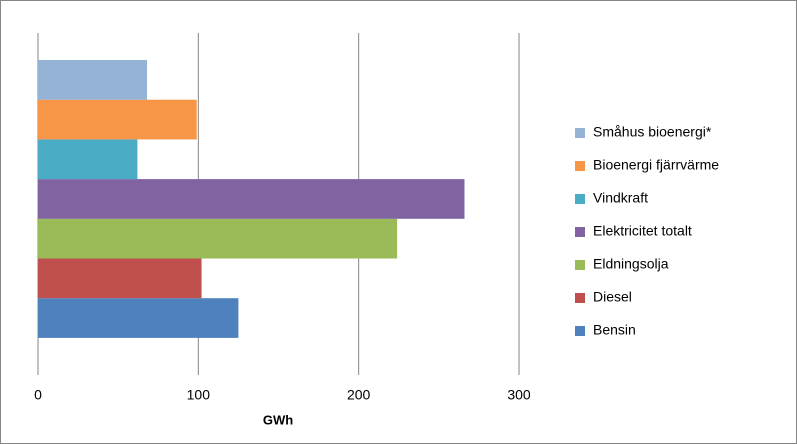 This screenshot has height=444, width=797. What do you see at coordinates (614, 330) in the screenshot?
I see `legend-label: Bensin` at bounding box center [614, 330].